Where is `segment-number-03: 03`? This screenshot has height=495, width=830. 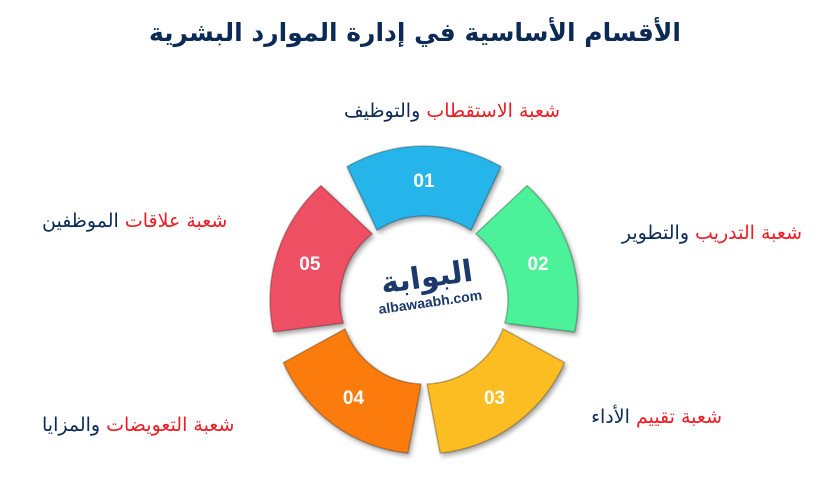
segment-number-03: 03 is located at coordinates (494, 398).